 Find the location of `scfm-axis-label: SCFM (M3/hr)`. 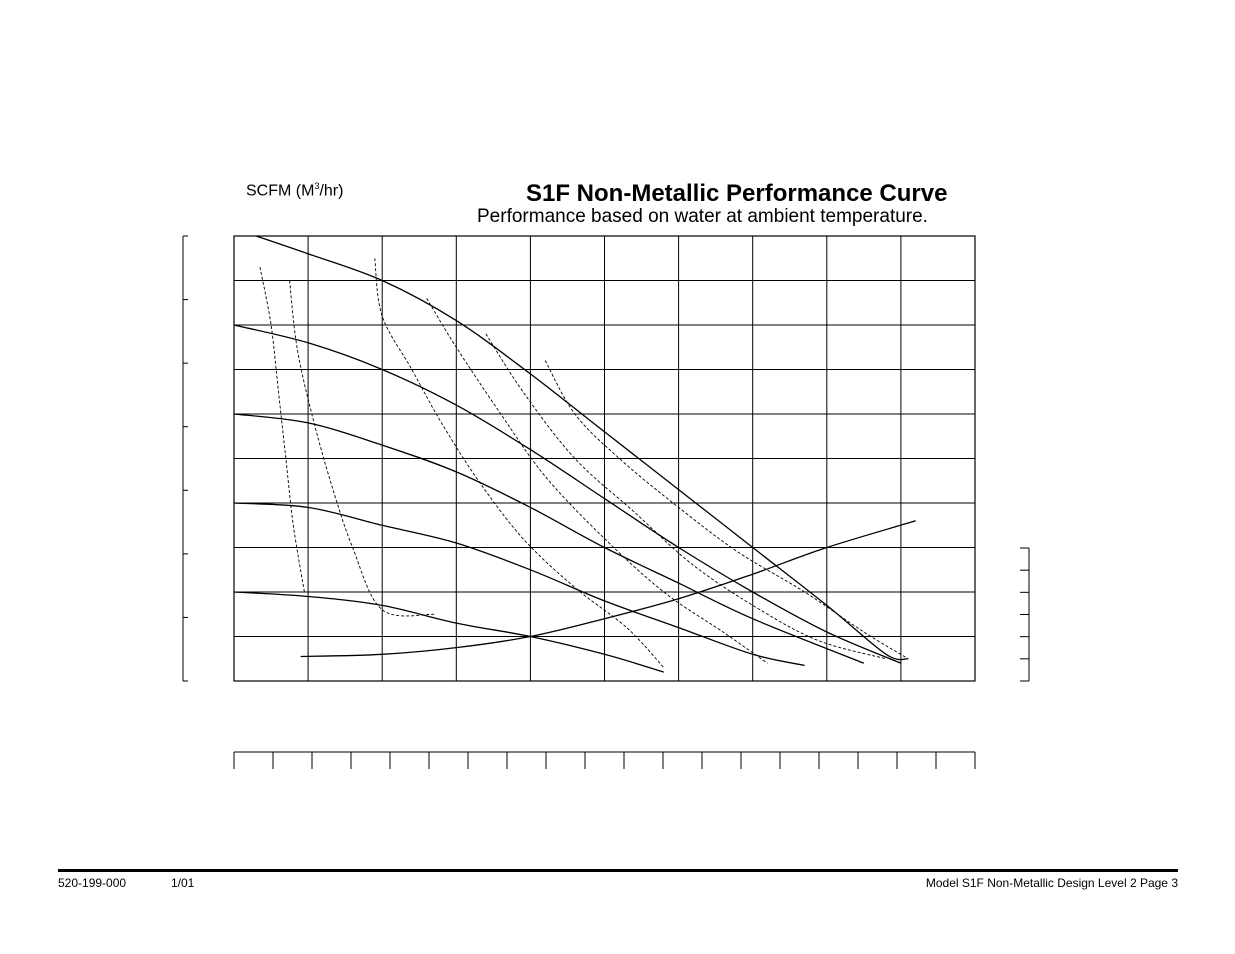

scfm-axis-label: SCFM (M3/hr) is located at coordinates (295, 190).